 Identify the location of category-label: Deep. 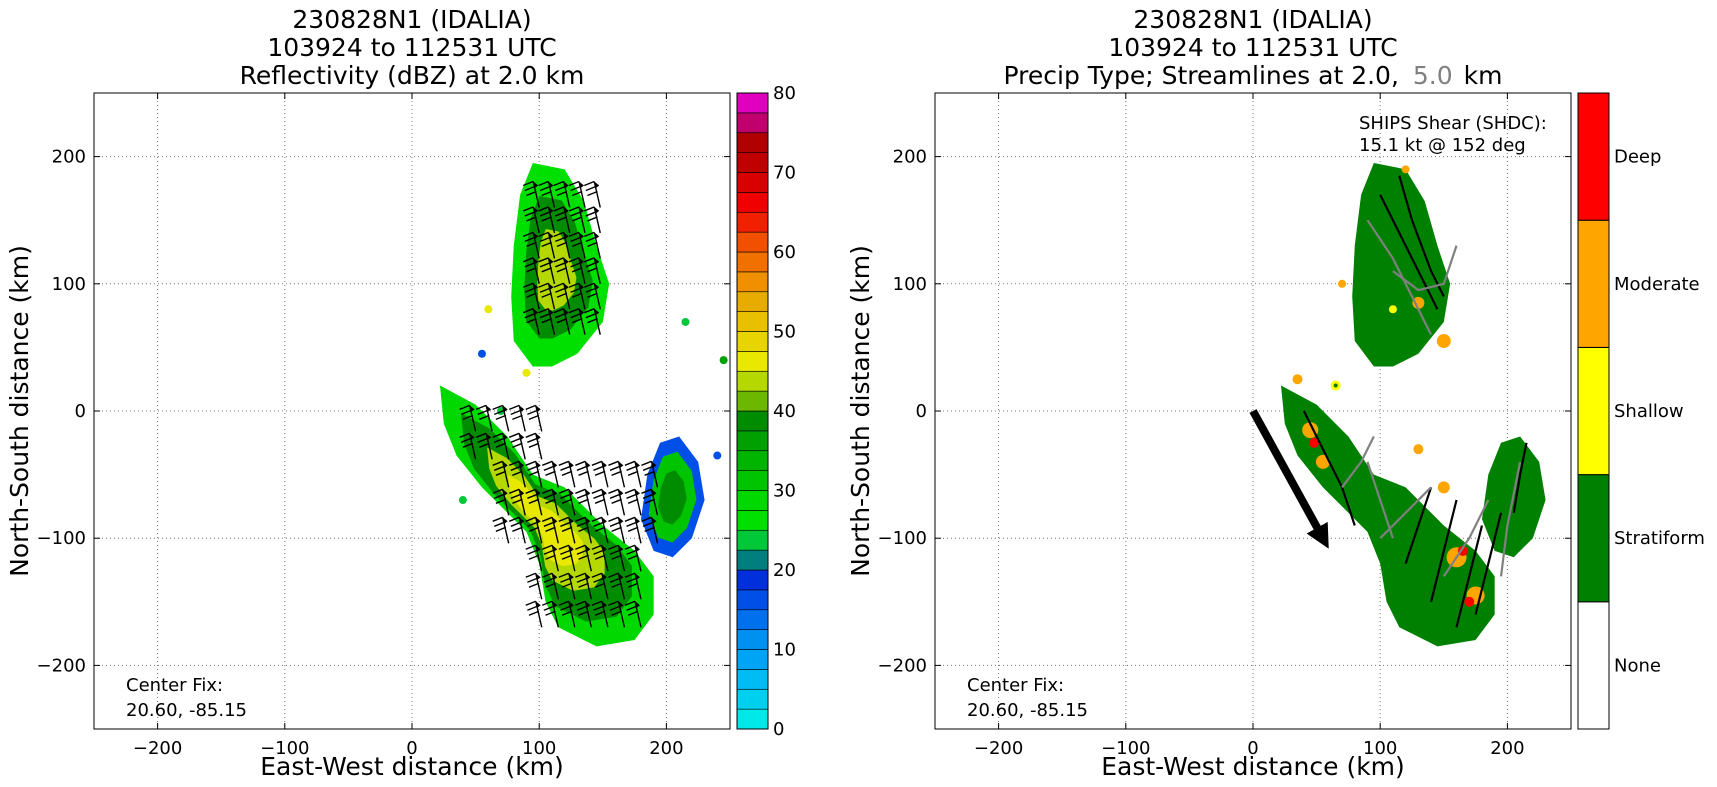
(1637, 157).